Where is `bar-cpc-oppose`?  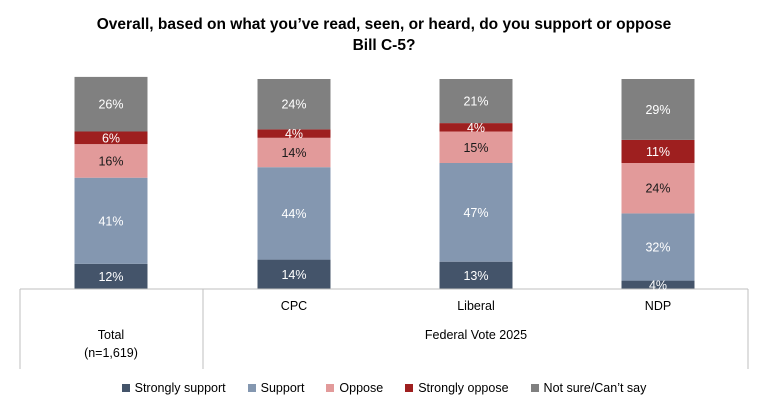 bar-cpc-oppose is located at coordinates (294, 152).